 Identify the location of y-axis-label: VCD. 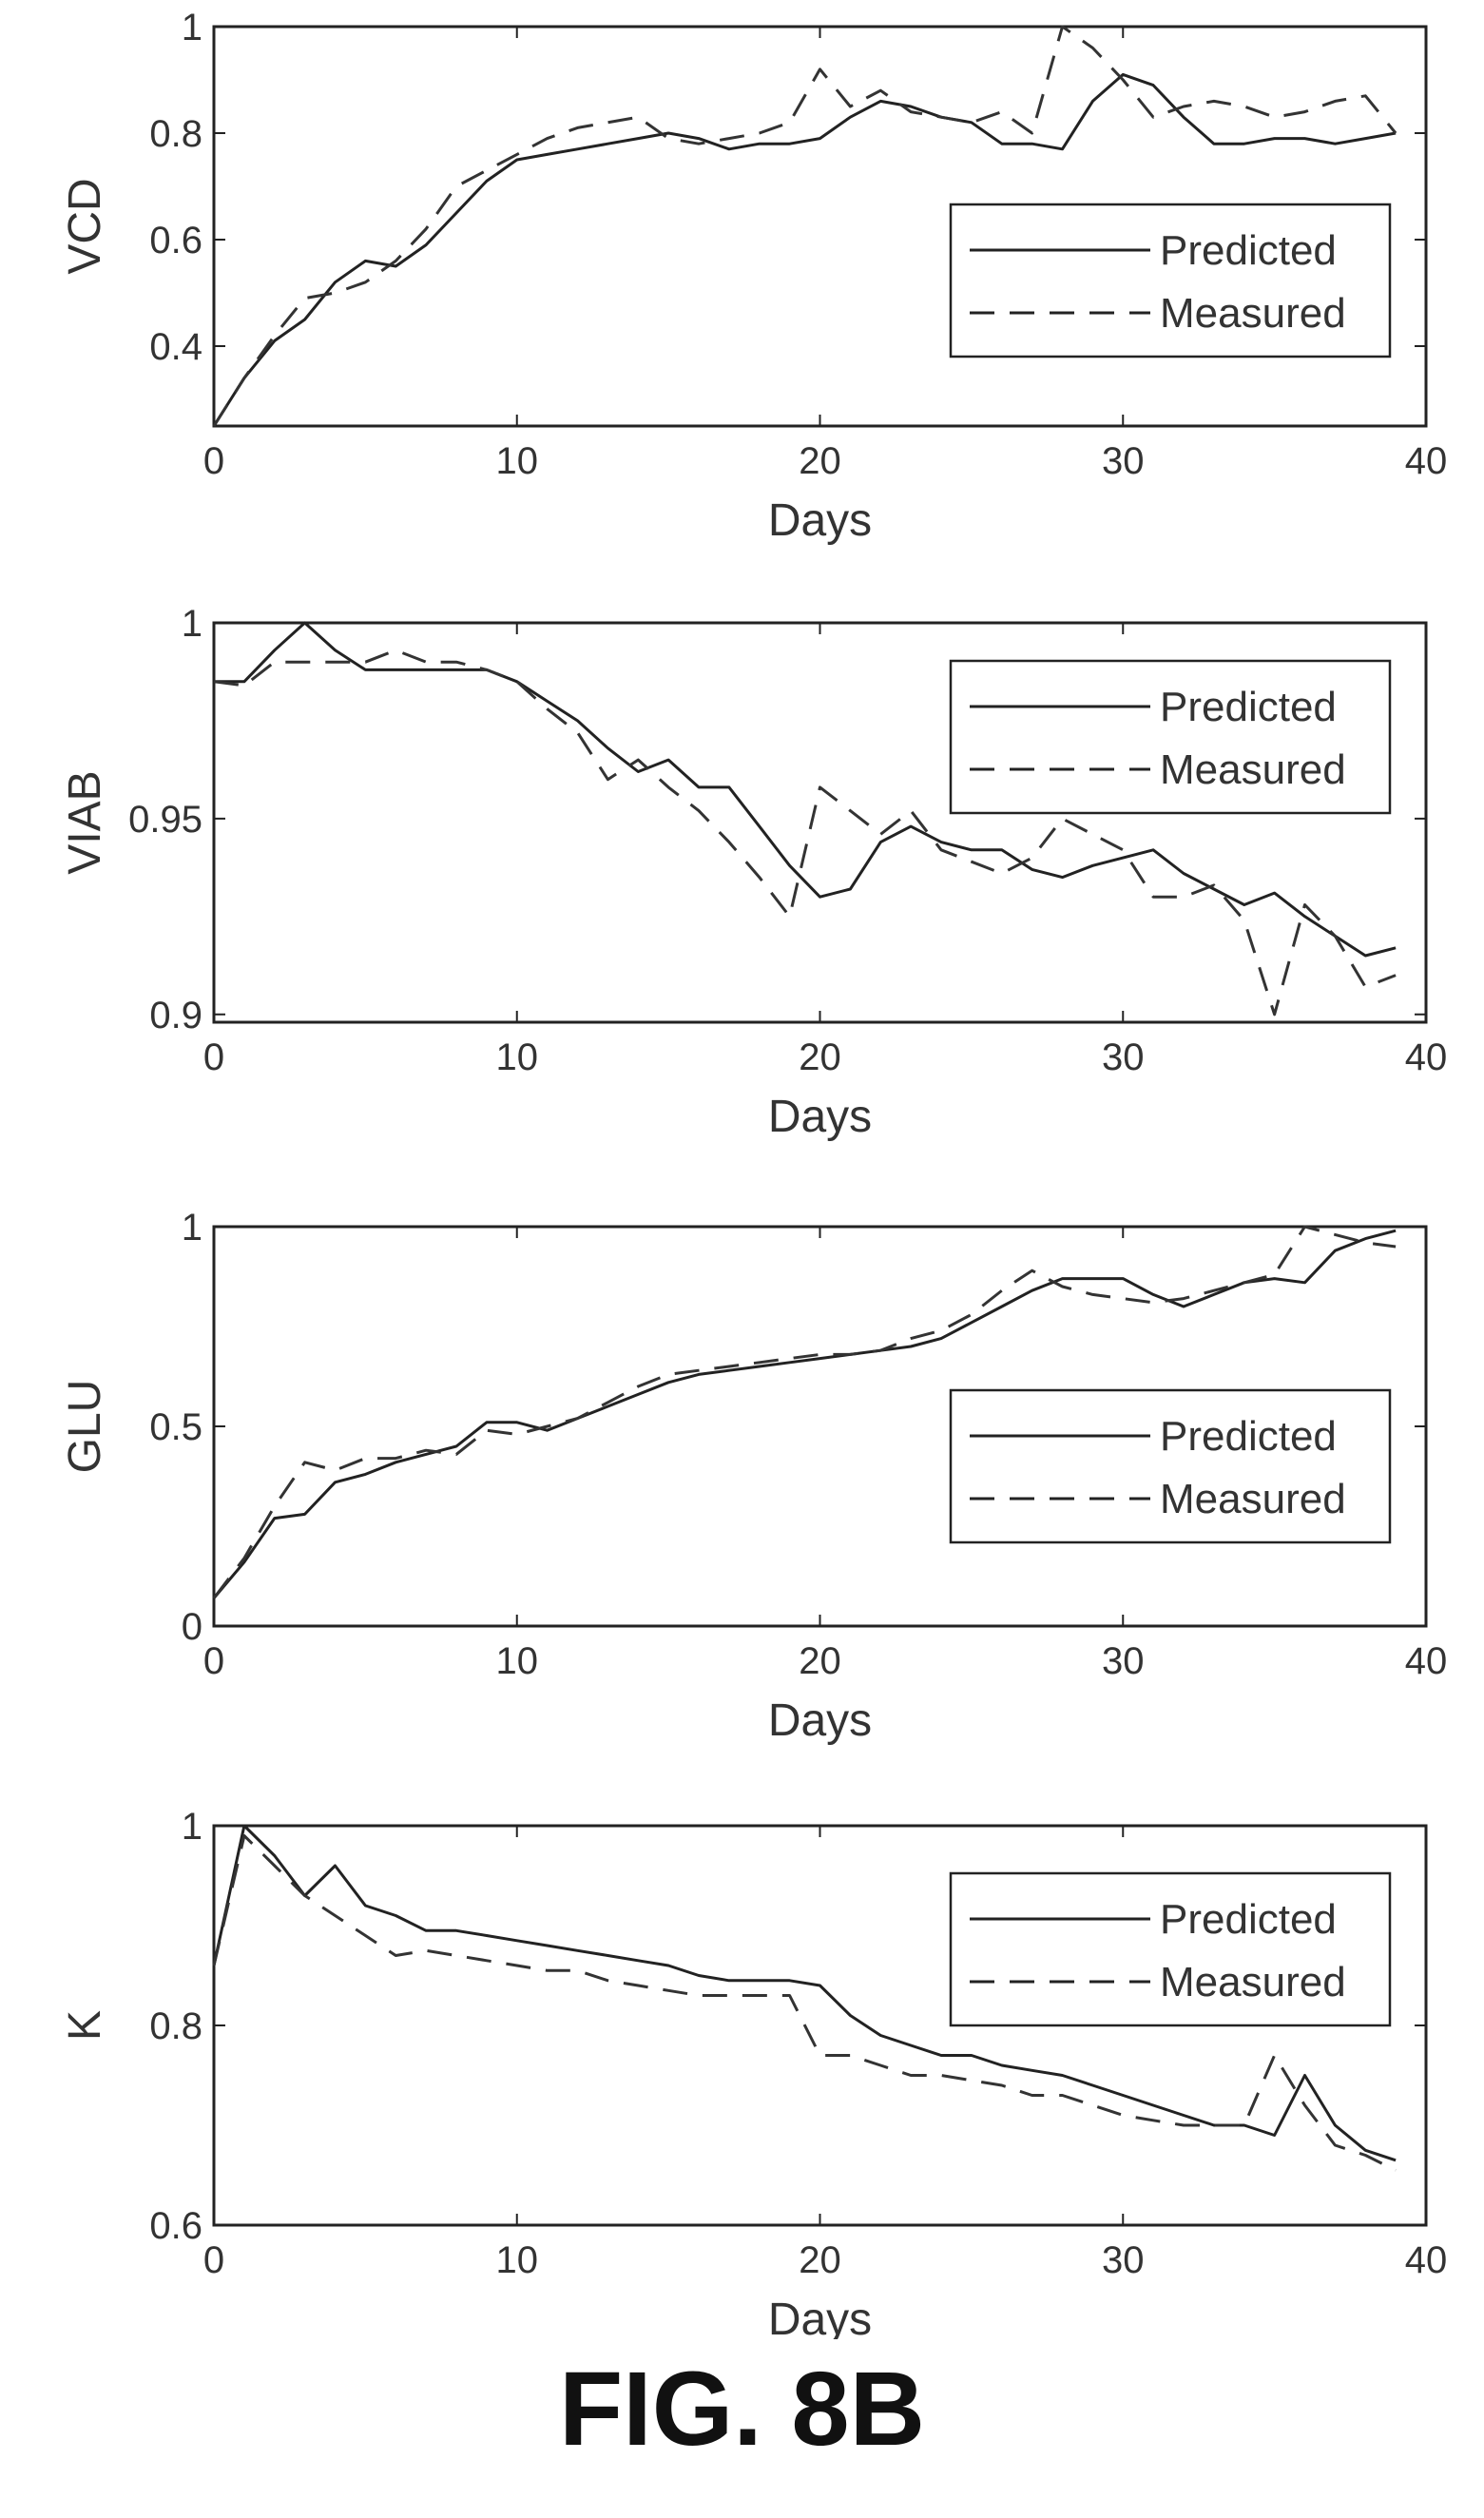
(85, 226).